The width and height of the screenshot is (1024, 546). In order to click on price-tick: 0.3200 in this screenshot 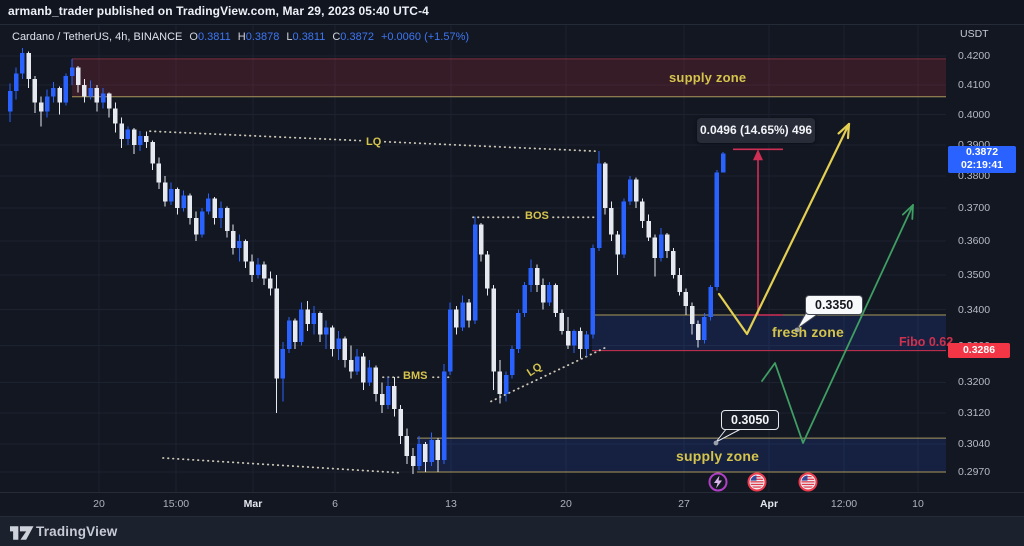, I will do `click(974, 382)`.